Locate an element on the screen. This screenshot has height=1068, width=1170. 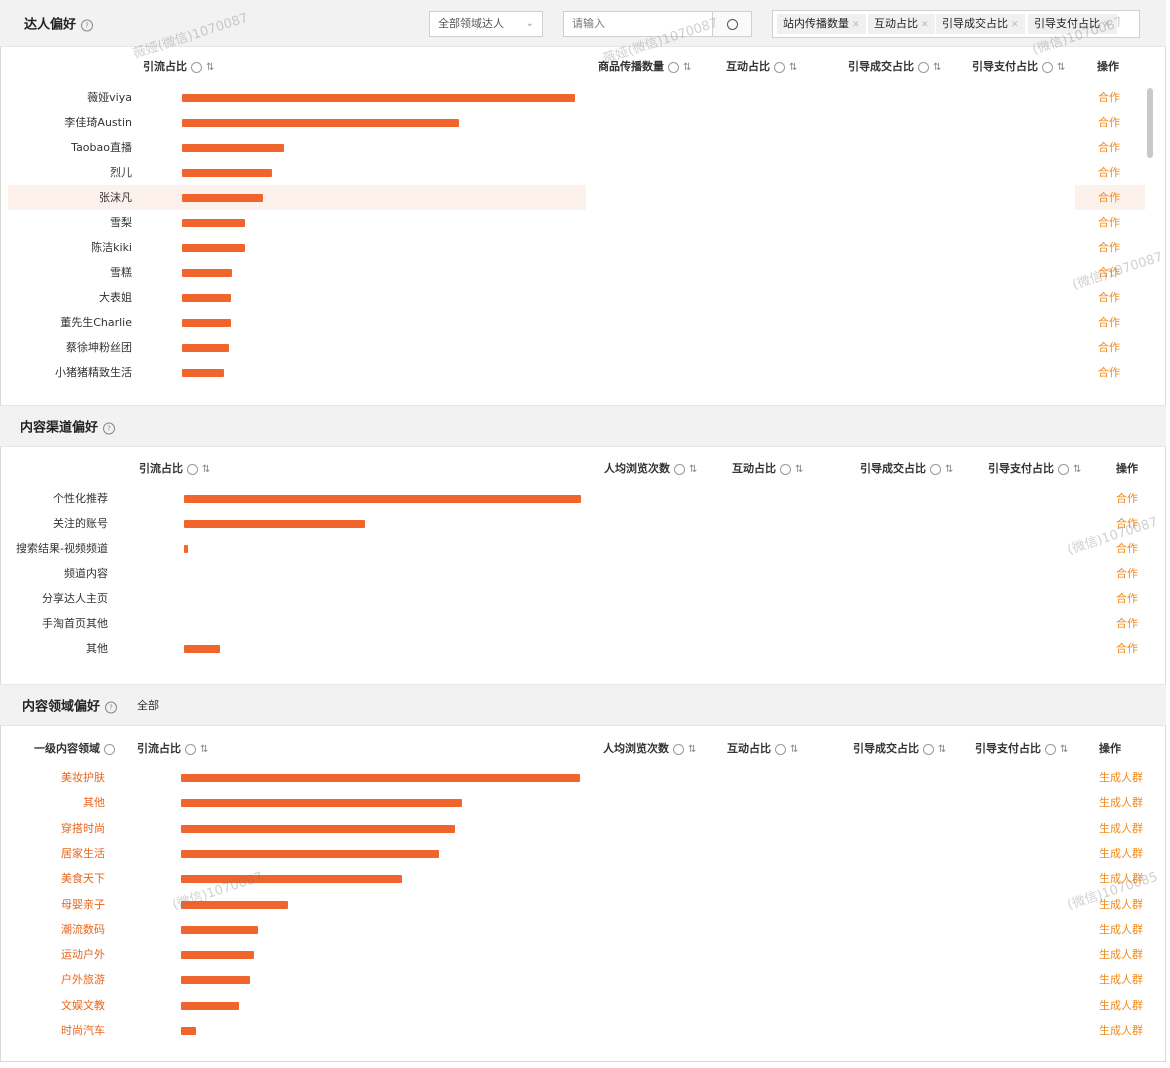
row-label: 雪糕 is located at coordinates (121, 272).